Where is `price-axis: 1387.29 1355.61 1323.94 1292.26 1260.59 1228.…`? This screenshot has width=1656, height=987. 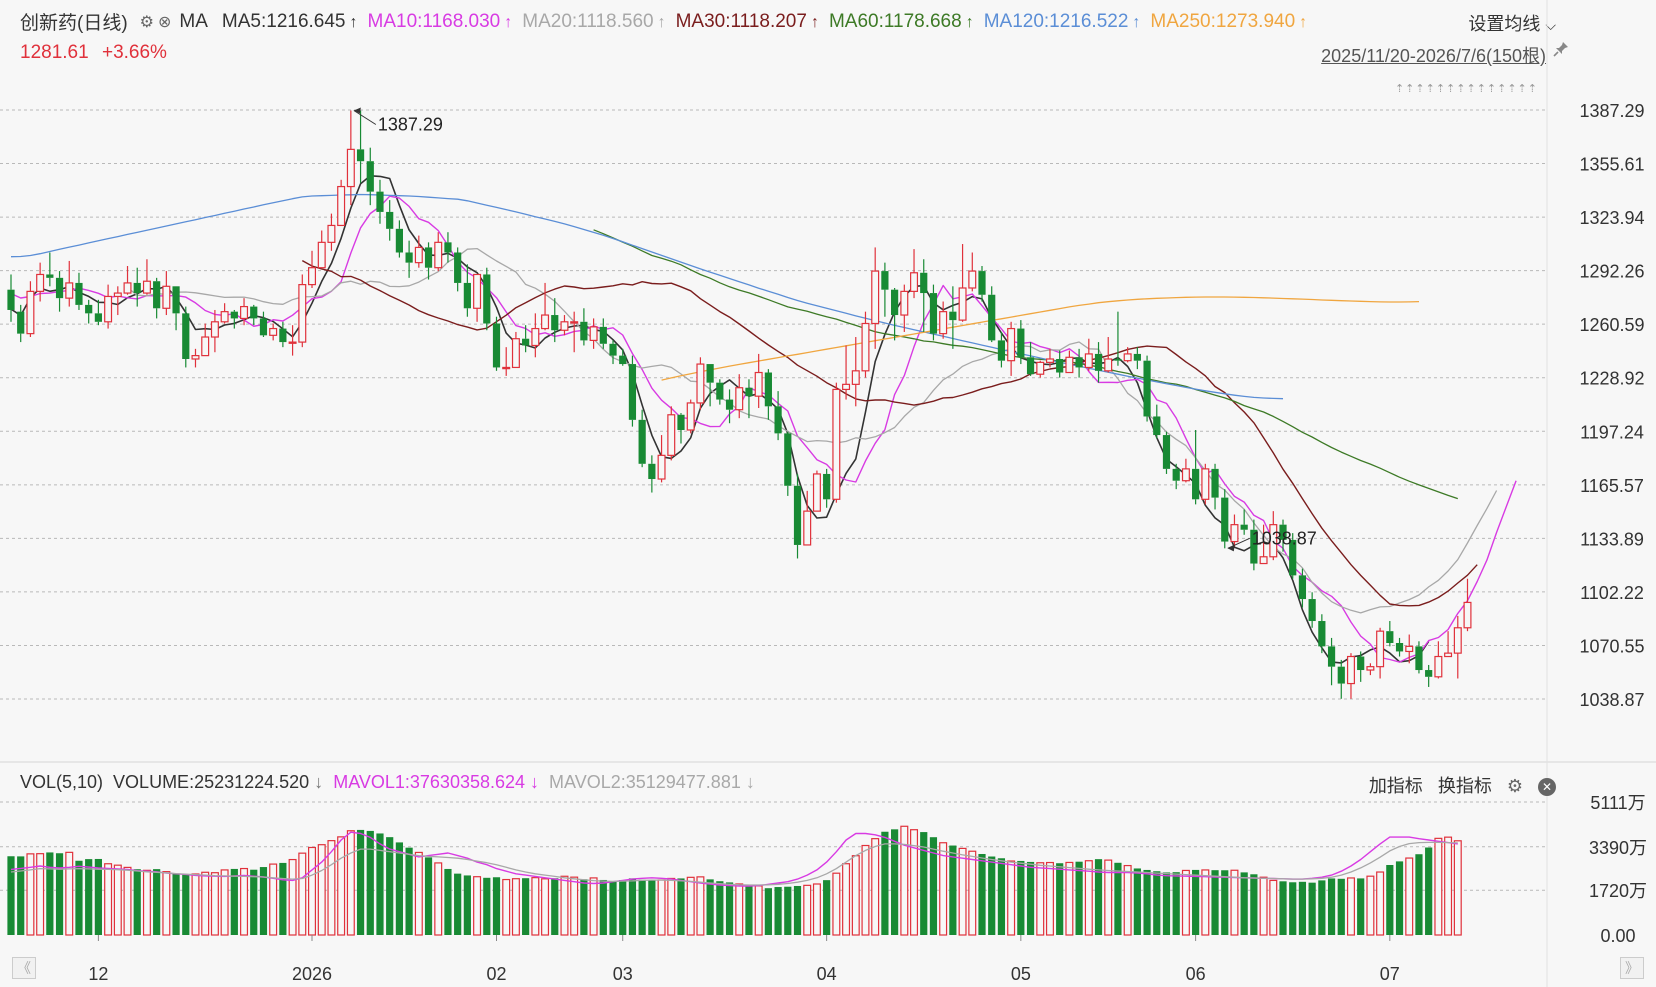
price-axis: 1387.29 1355.61 1323.94 1292.26 1260.59 1228.… is located at coordinates (1611, 405).